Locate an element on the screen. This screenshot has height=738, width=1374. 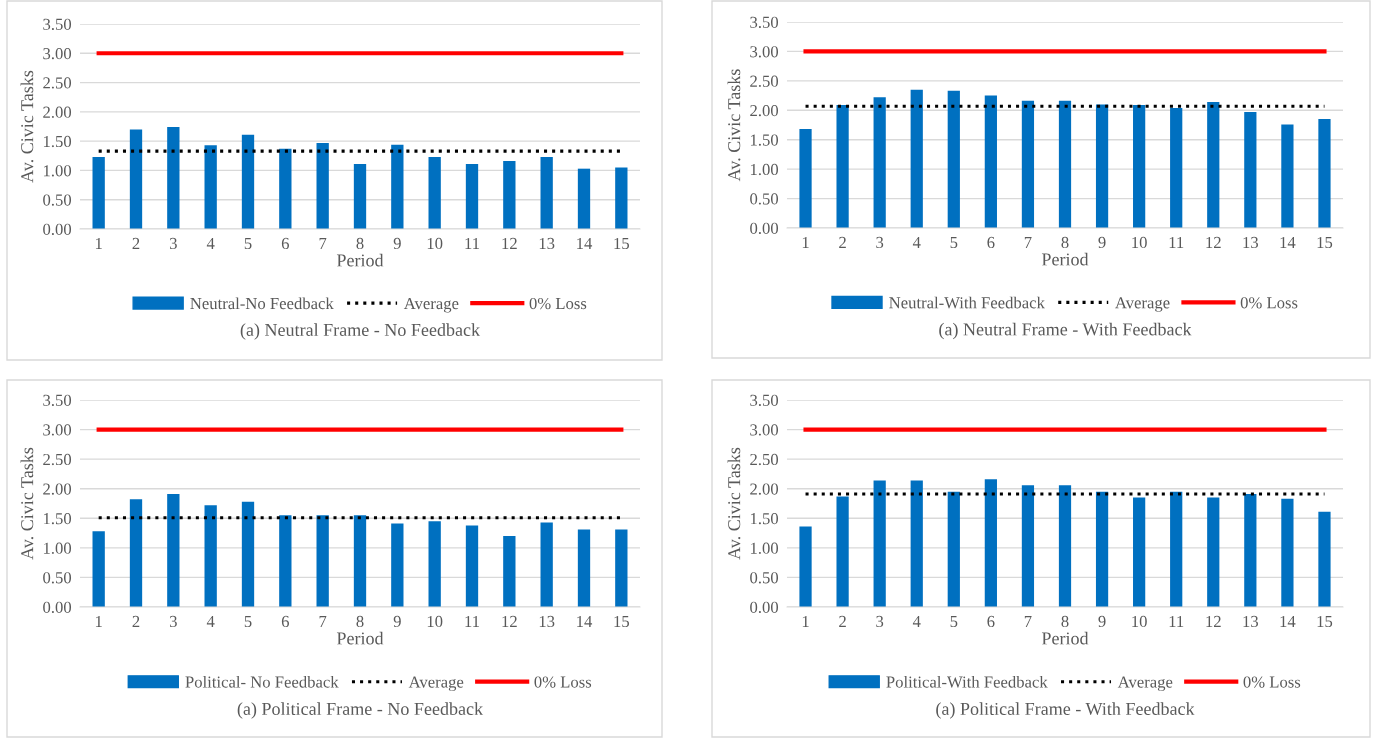
text: (a) Political Frame - With Feedback is located at coordinates (1065, 710).